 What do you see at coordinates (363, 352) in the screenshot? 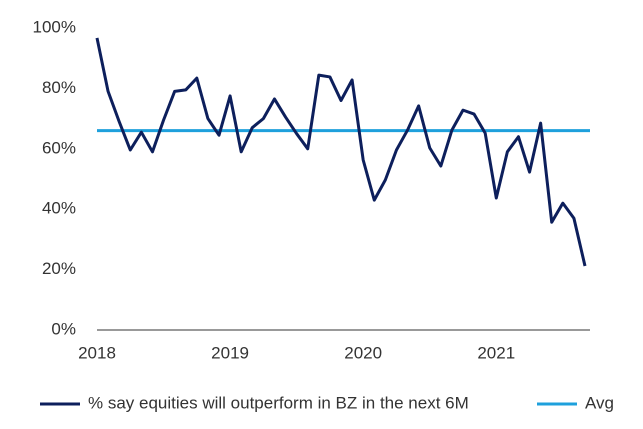
I see `x-tick-label: 2020` at bounding box center [363, 352].